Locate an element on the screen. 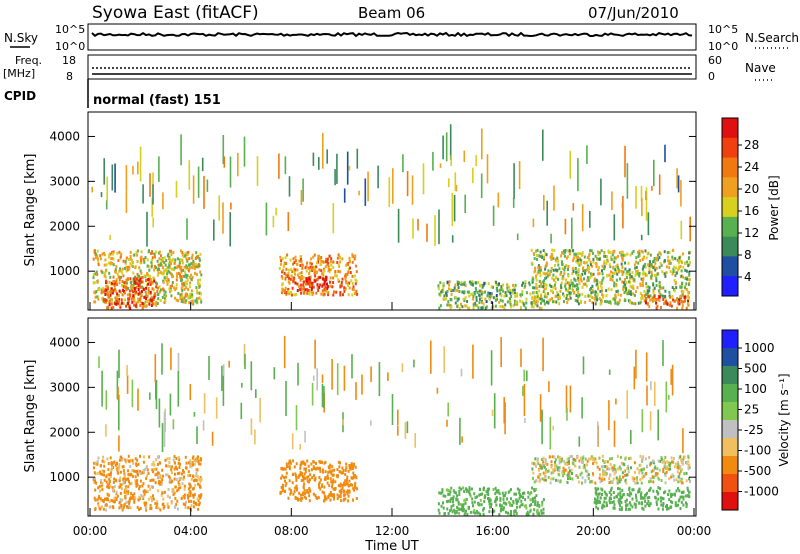  freq-unit: [MHz] is located at coordinates (19, 73).